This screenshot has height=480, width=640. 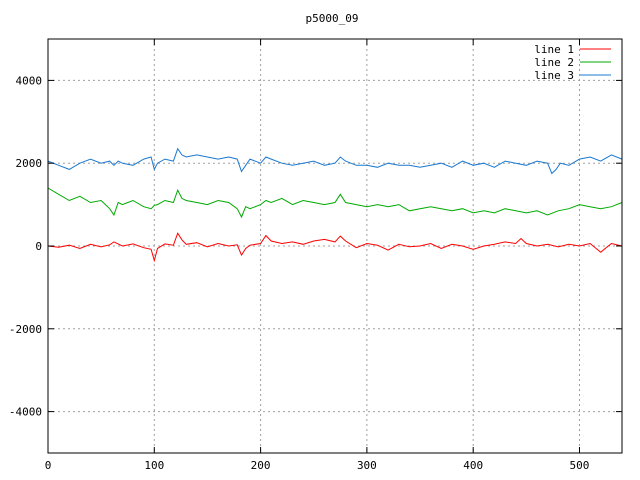 What do you see at coordinates (25, 412) in the screenshot?
I see `y-tick-label: -4000` at bounding box center [25, 412].